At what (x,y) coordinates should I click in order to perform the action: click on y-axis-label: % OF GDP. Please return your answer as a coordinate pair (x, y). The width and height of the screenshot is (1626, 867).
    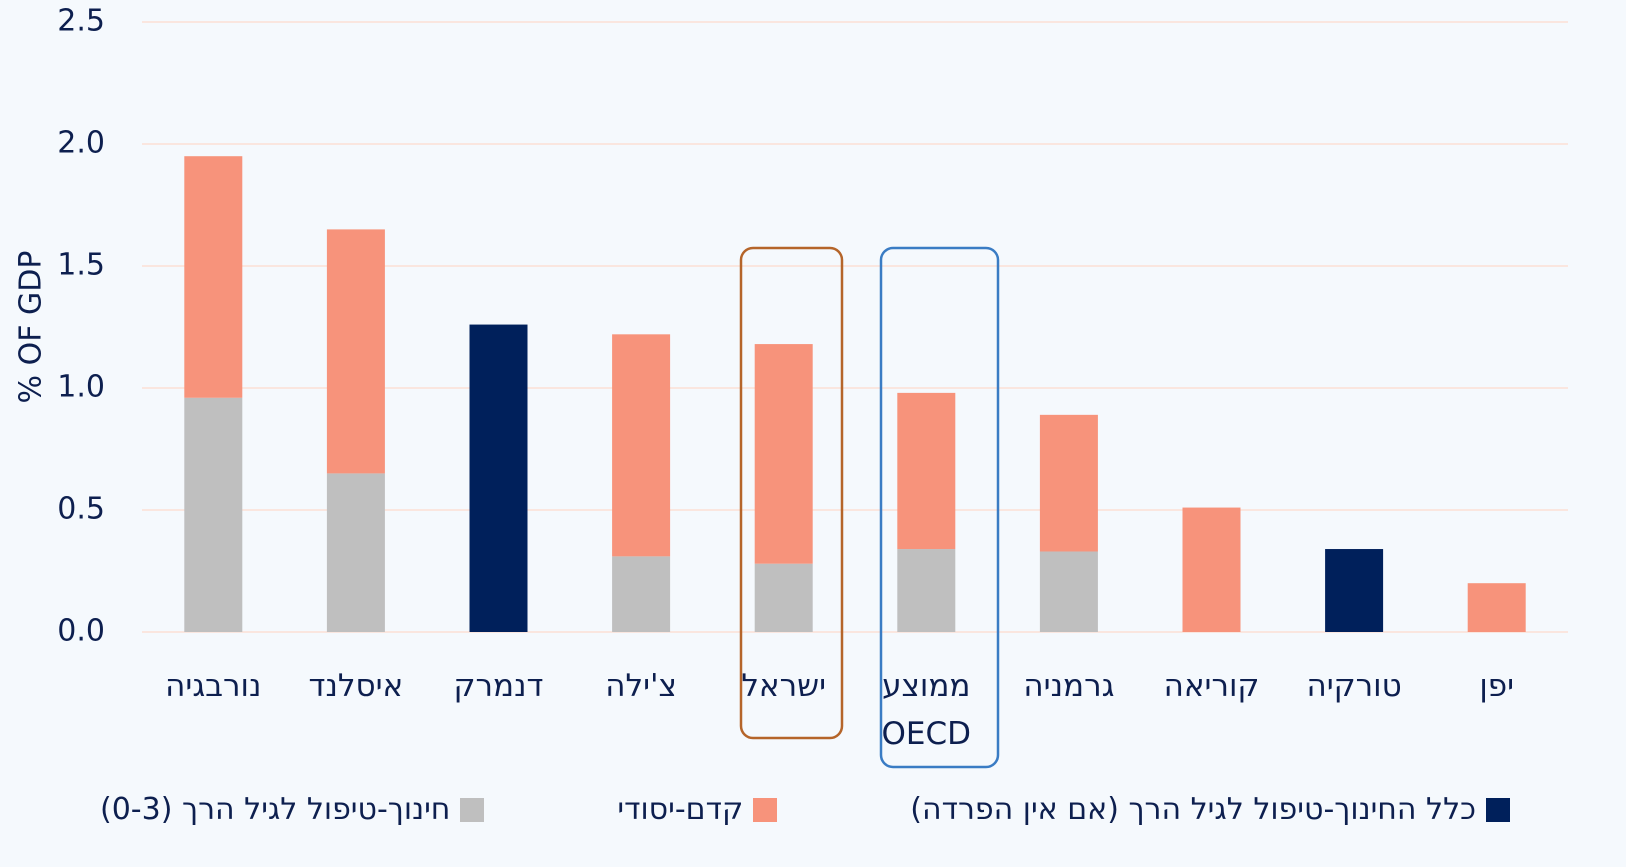
    Looking at the image, I should click on (31, 327).